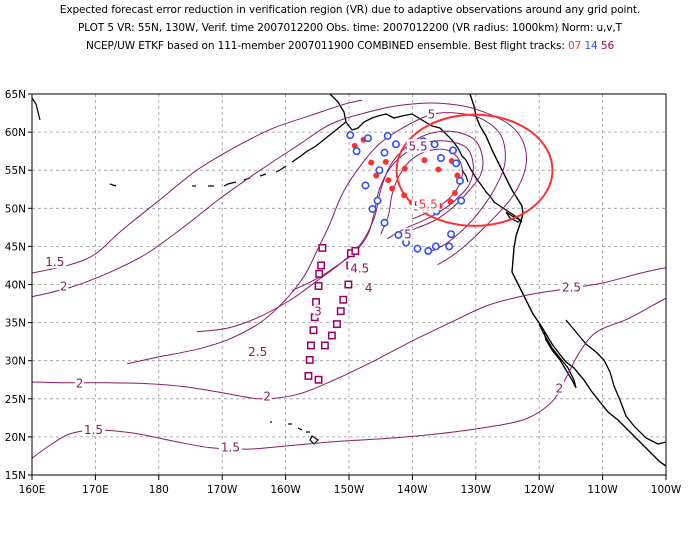 The width and height of the screenshot is (700, 540). Describe the element at coordinates (15, 400) in the screenshot. I see `y-tick-label: 25N` at that location.